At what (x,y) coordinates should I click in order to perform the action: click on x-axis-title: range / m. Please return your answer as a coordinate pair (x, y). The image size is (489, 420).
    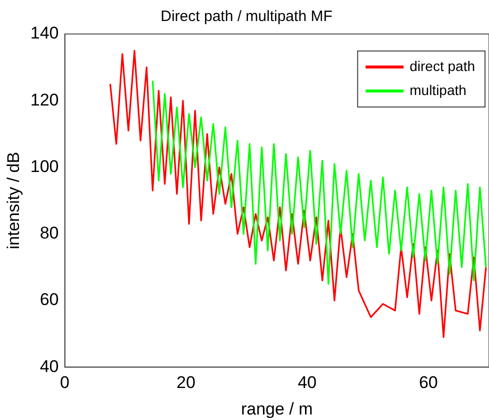
    Looking at the image, I should click on (276, 408).